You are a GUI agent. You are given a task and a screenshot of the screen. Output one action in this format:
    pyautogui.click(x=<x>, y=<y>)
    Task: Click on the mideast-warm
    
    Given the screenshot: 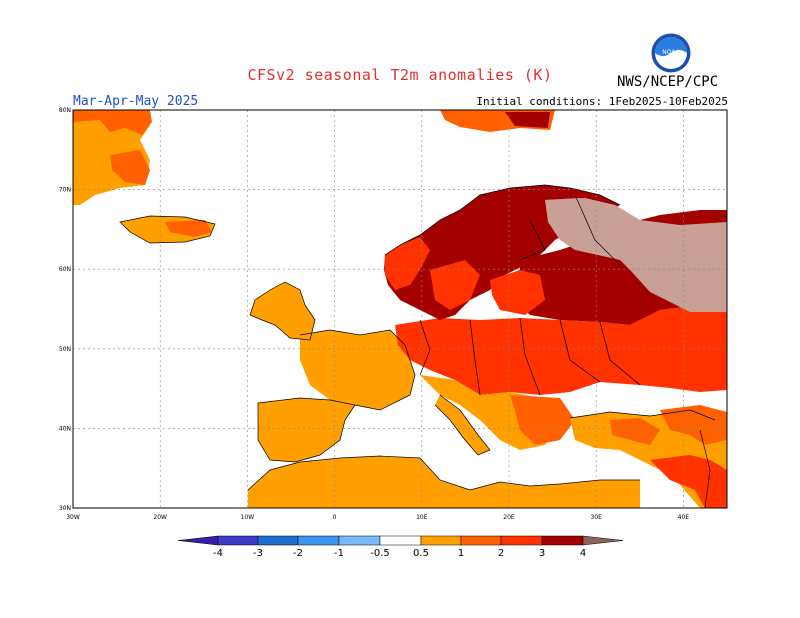 What is the action you would take?
    pyautogui.click(x=688, y=481)
    